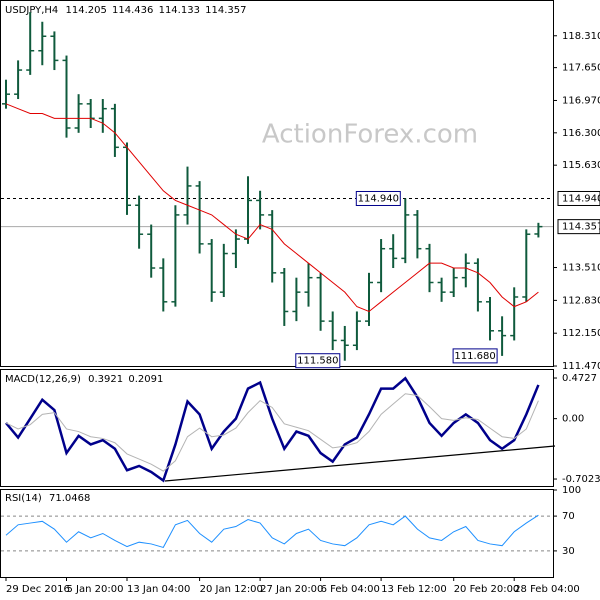 The image size is (600, 600). What do you see at coordinates (581, 68) in the screenshot?
I see `y-tick-label: 117.650` at bounding box center [581, 68].